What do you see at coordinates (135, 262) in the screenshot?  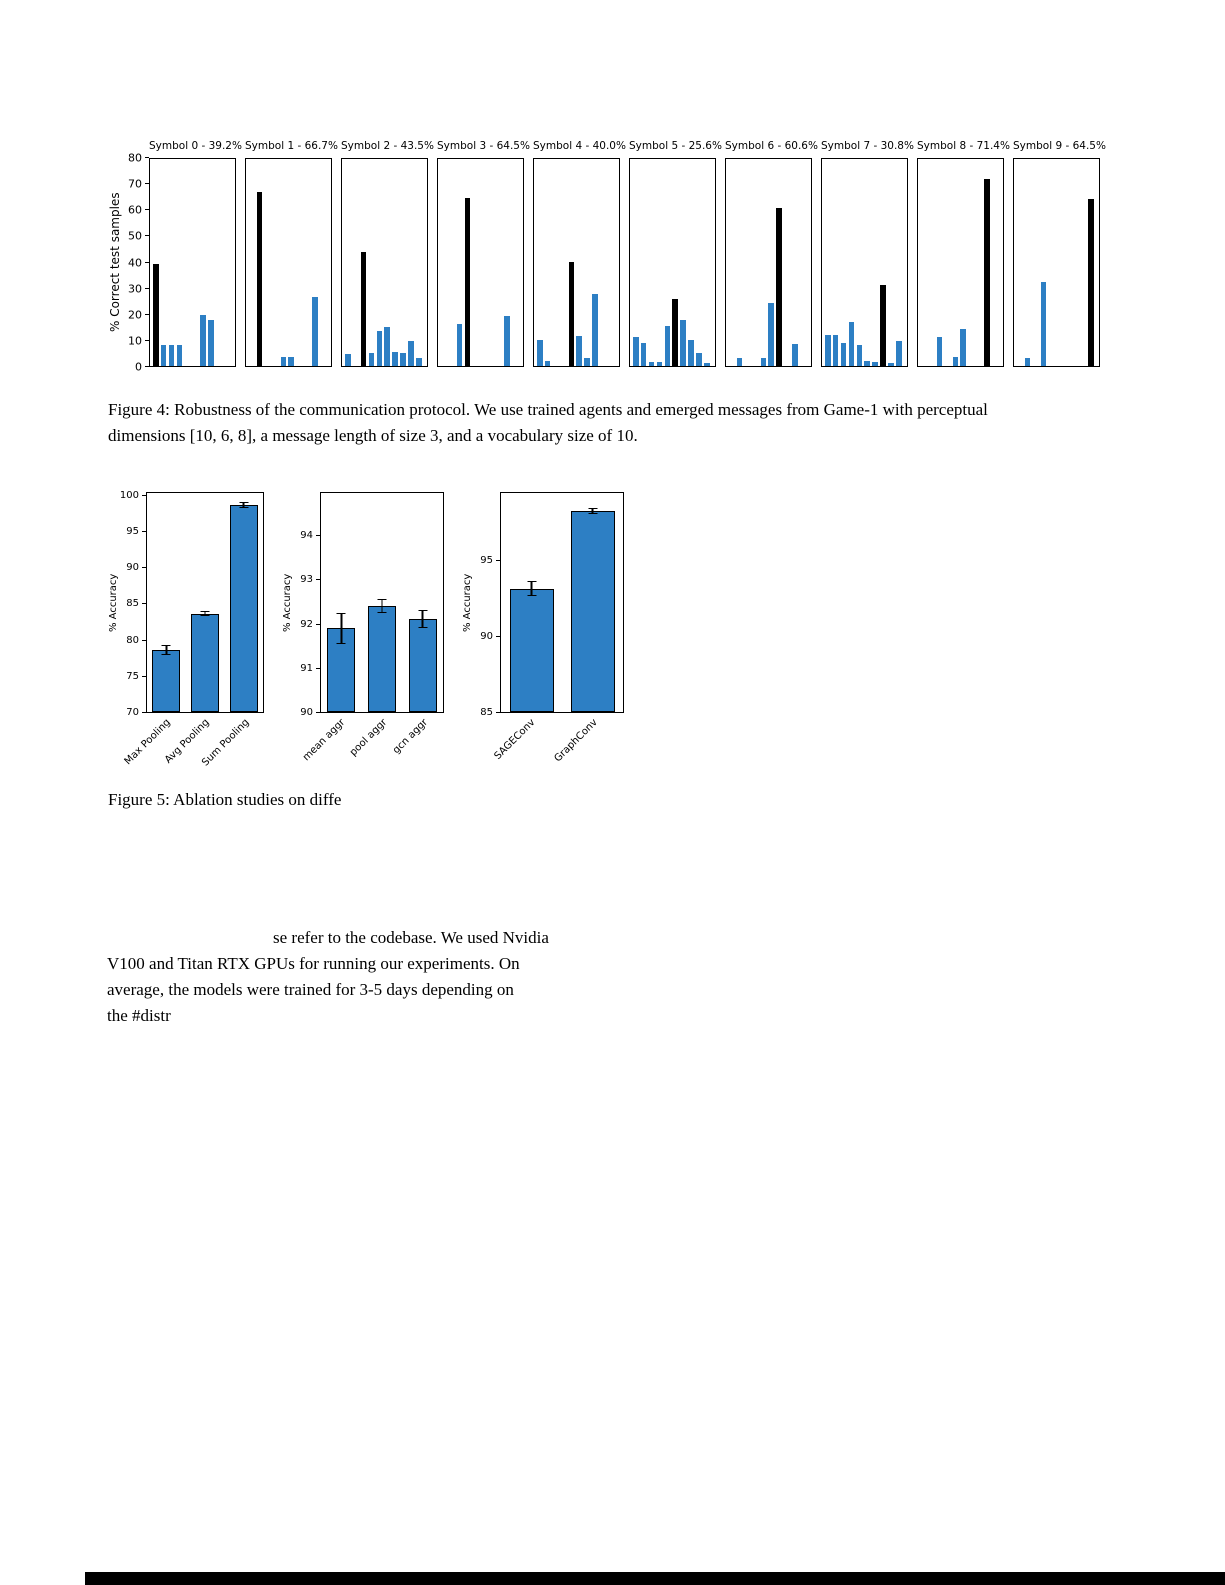 I see `y-tick-label: 40` at bounding box center [135, 262].